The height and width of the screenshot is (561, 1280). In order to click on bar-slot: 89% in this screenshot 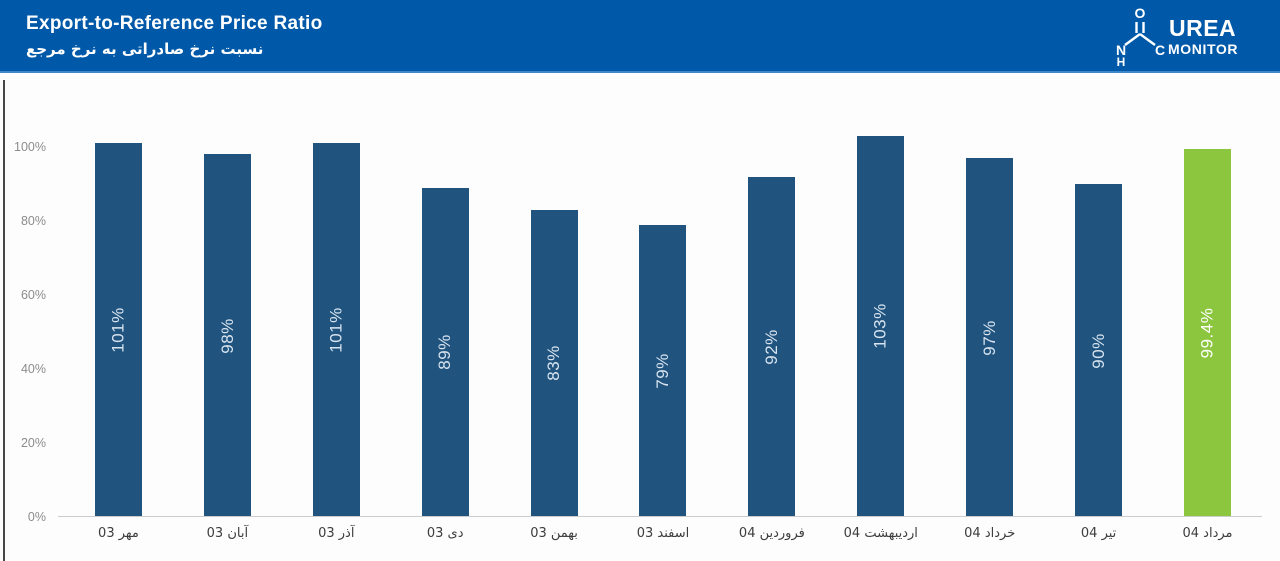, I will do `click(445, 317)`.